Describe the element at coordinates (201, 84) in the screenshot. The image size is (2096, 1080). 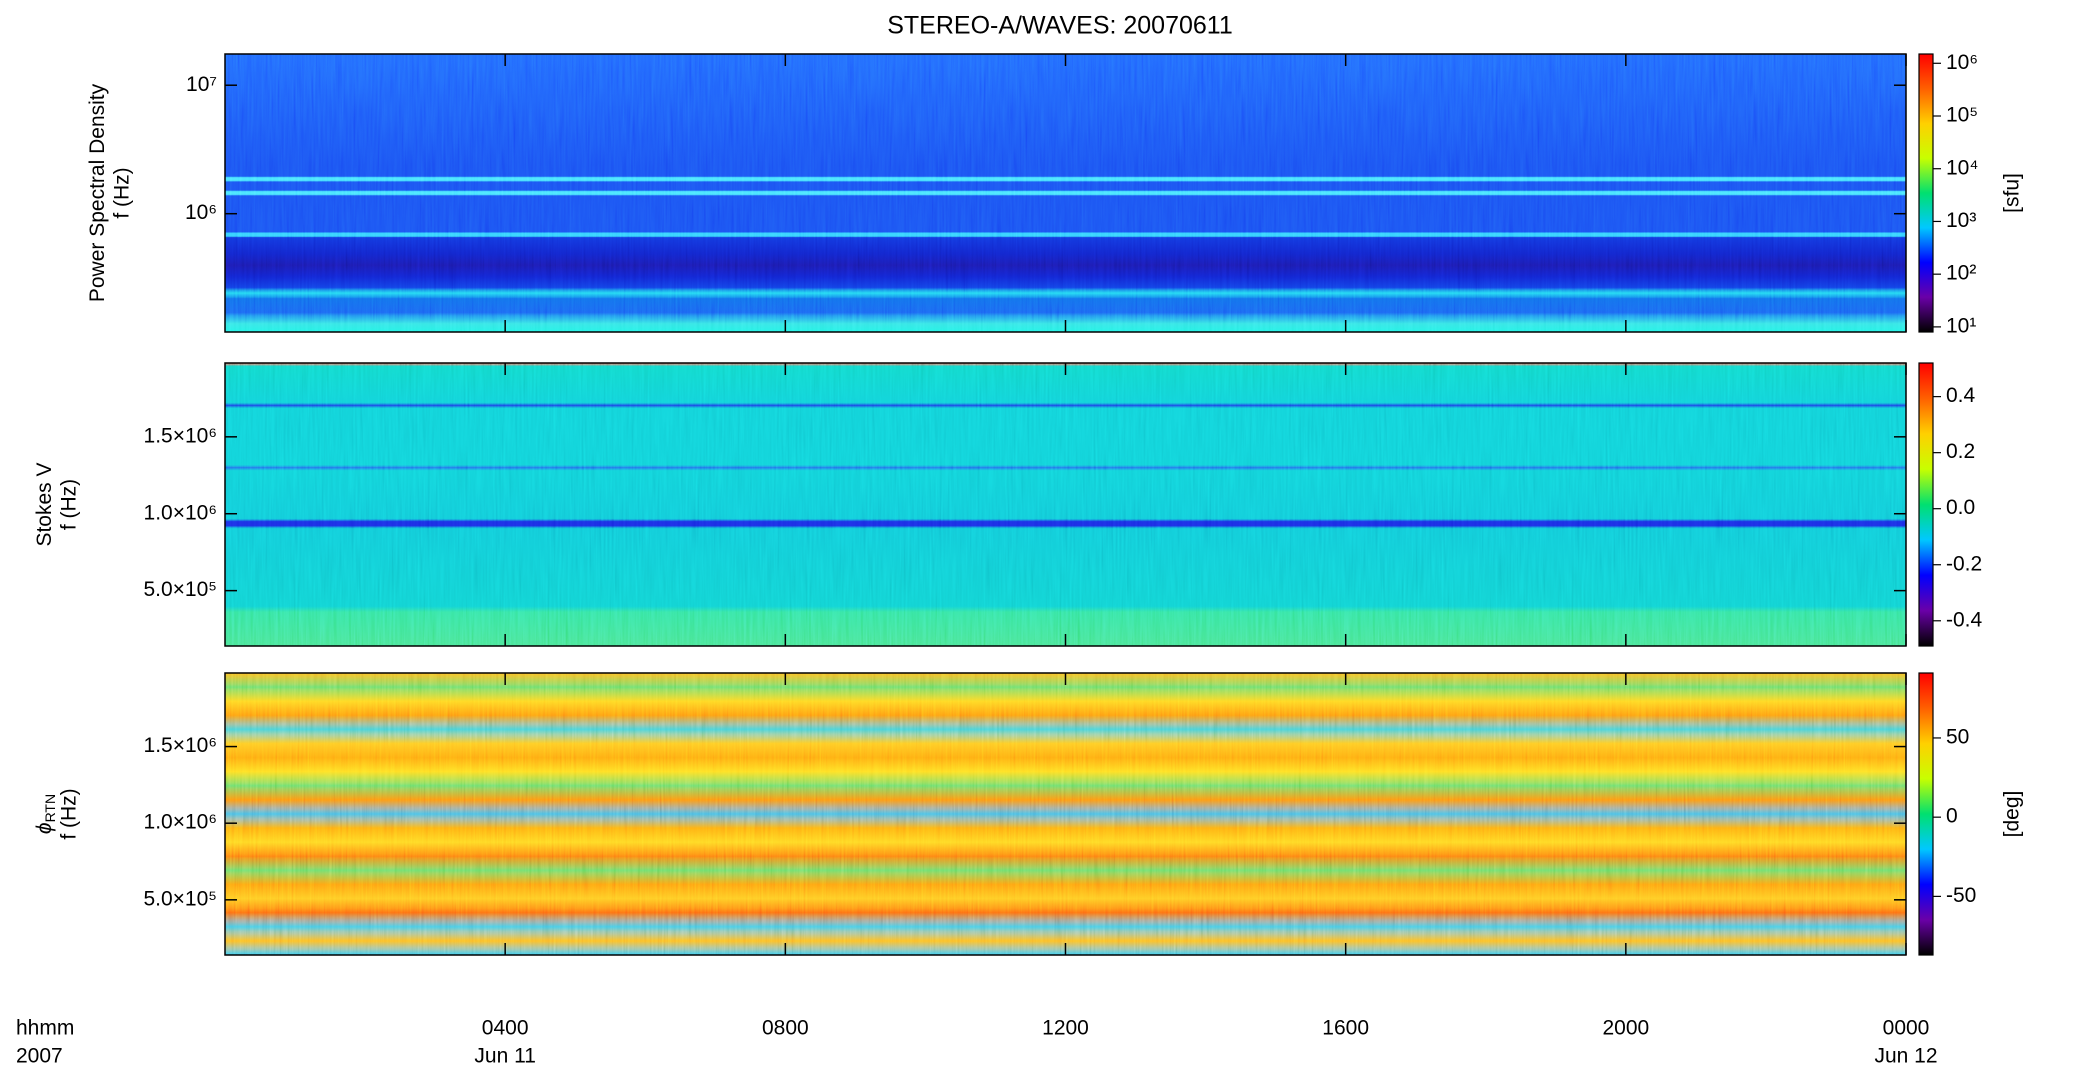
I see `y-tick-label: 10⁷` at that location.